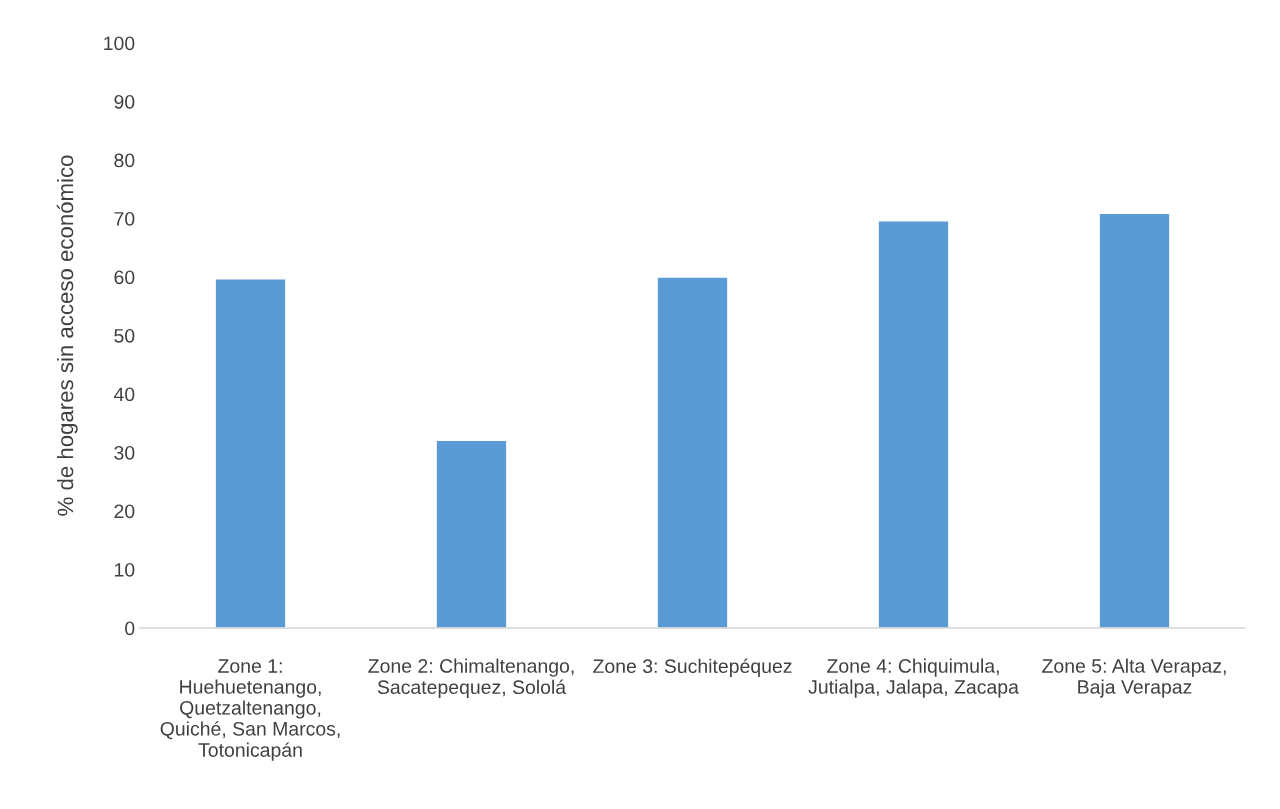  Describe the element at coordinates (124, 511) in the screenshot. I see `y-tick-label: 20` at that location.